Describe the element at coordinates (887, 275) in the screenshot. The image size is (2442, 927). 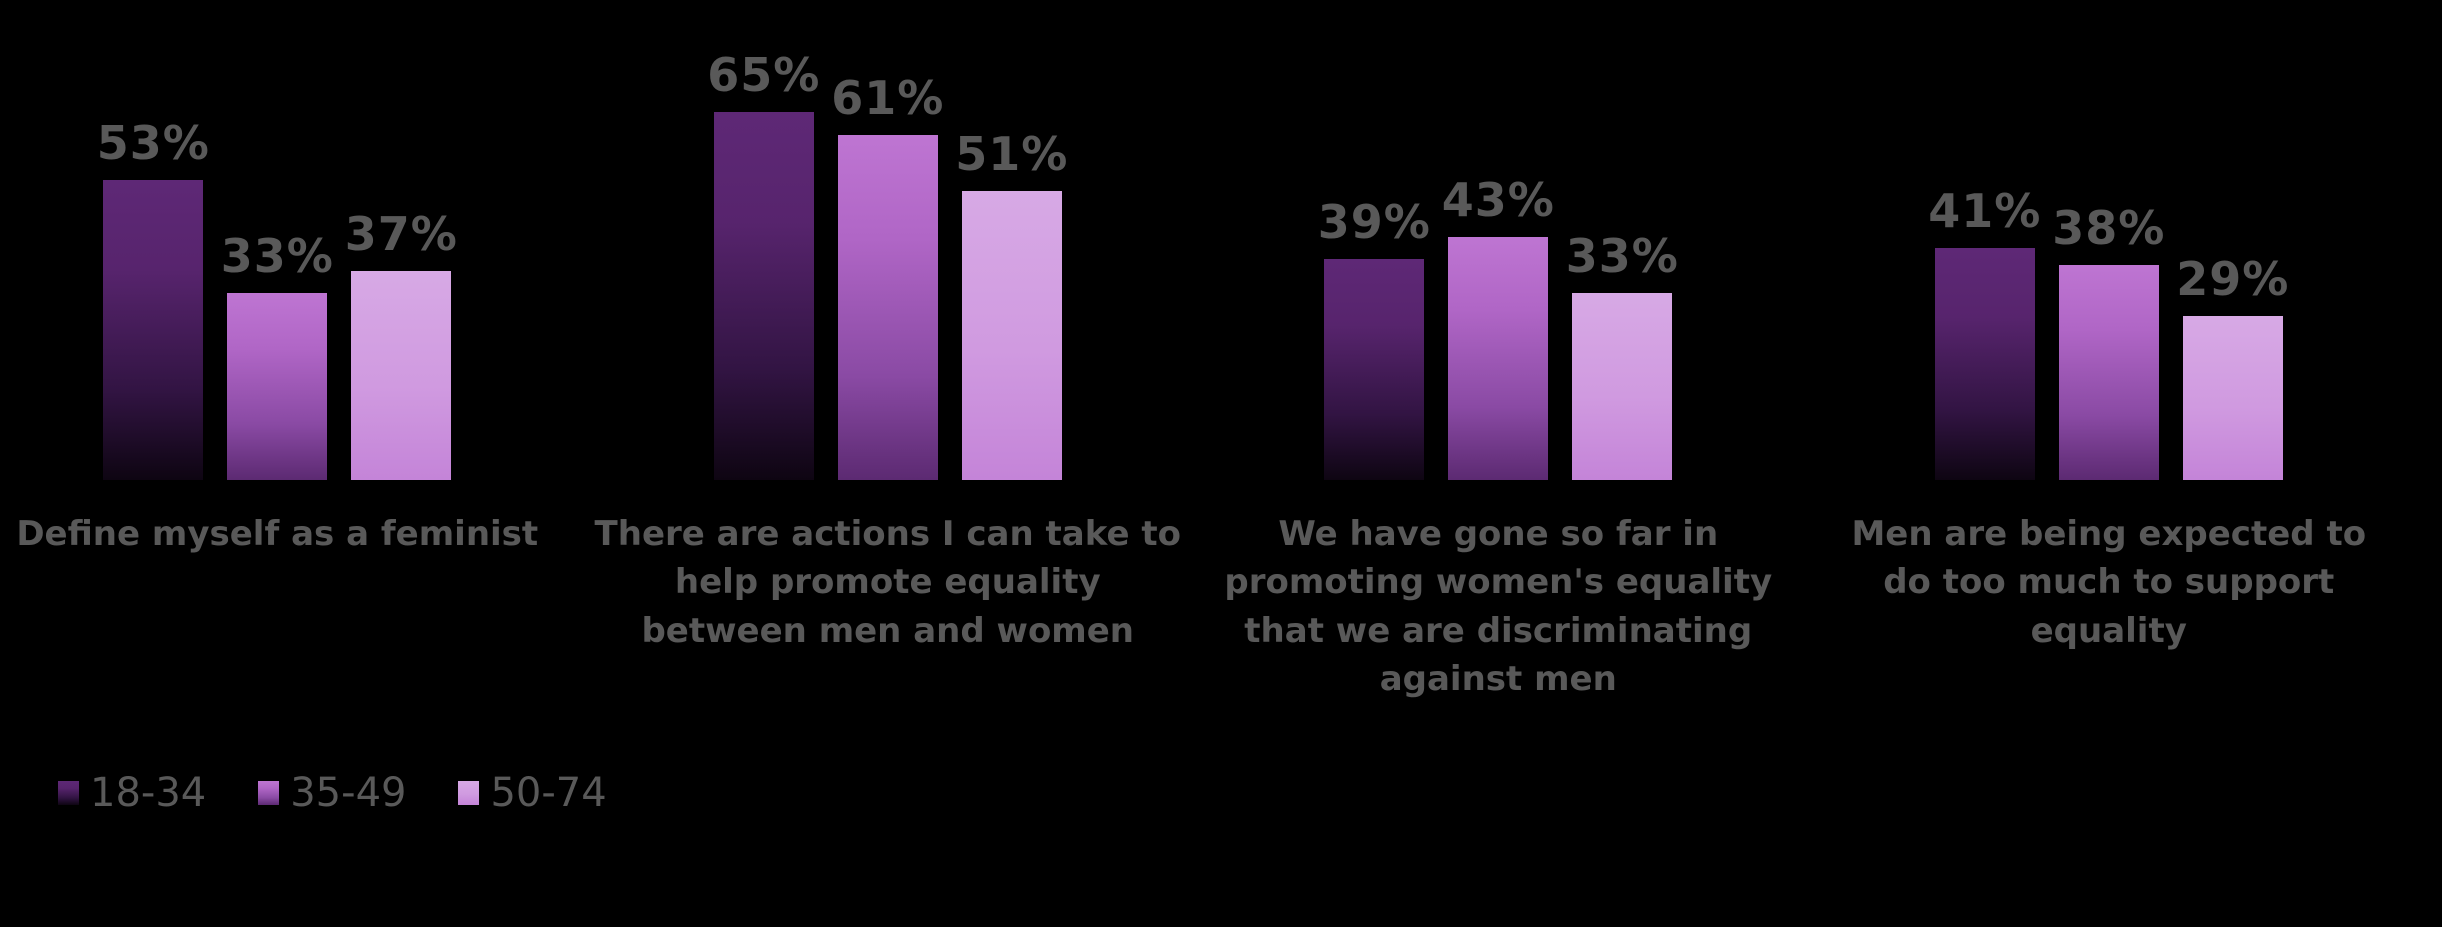
I see `bar-35-49: 61%` at that location.